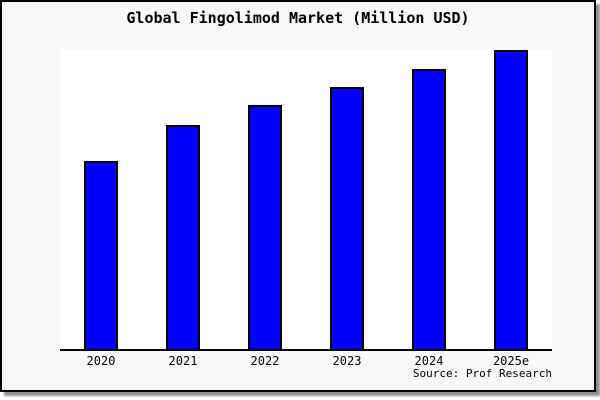 The width and height of the screenshot is (600, 400). Describe the element at coordinates (429, 361) in the screenshot. I see `x-tick-label-2024: 2024` at that location.